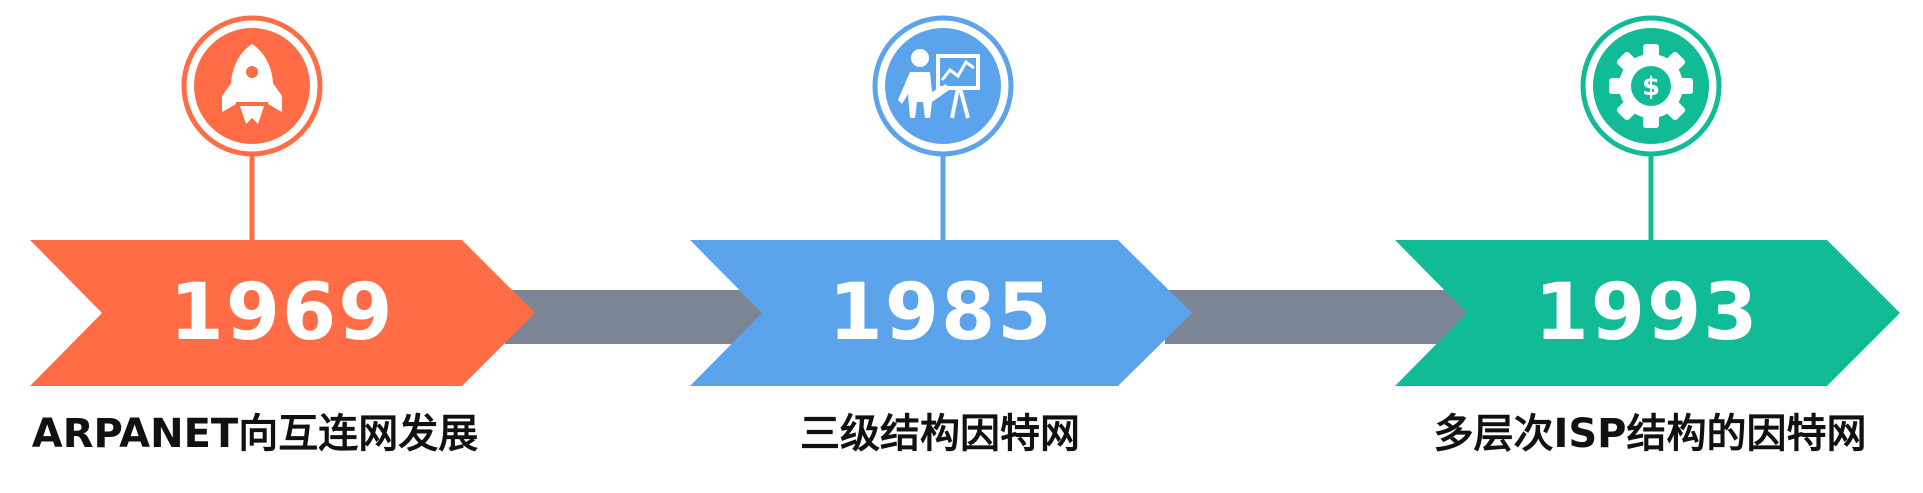 The image size is (1923, 493). I want to click on year-label: 1969, so click(281, 313).